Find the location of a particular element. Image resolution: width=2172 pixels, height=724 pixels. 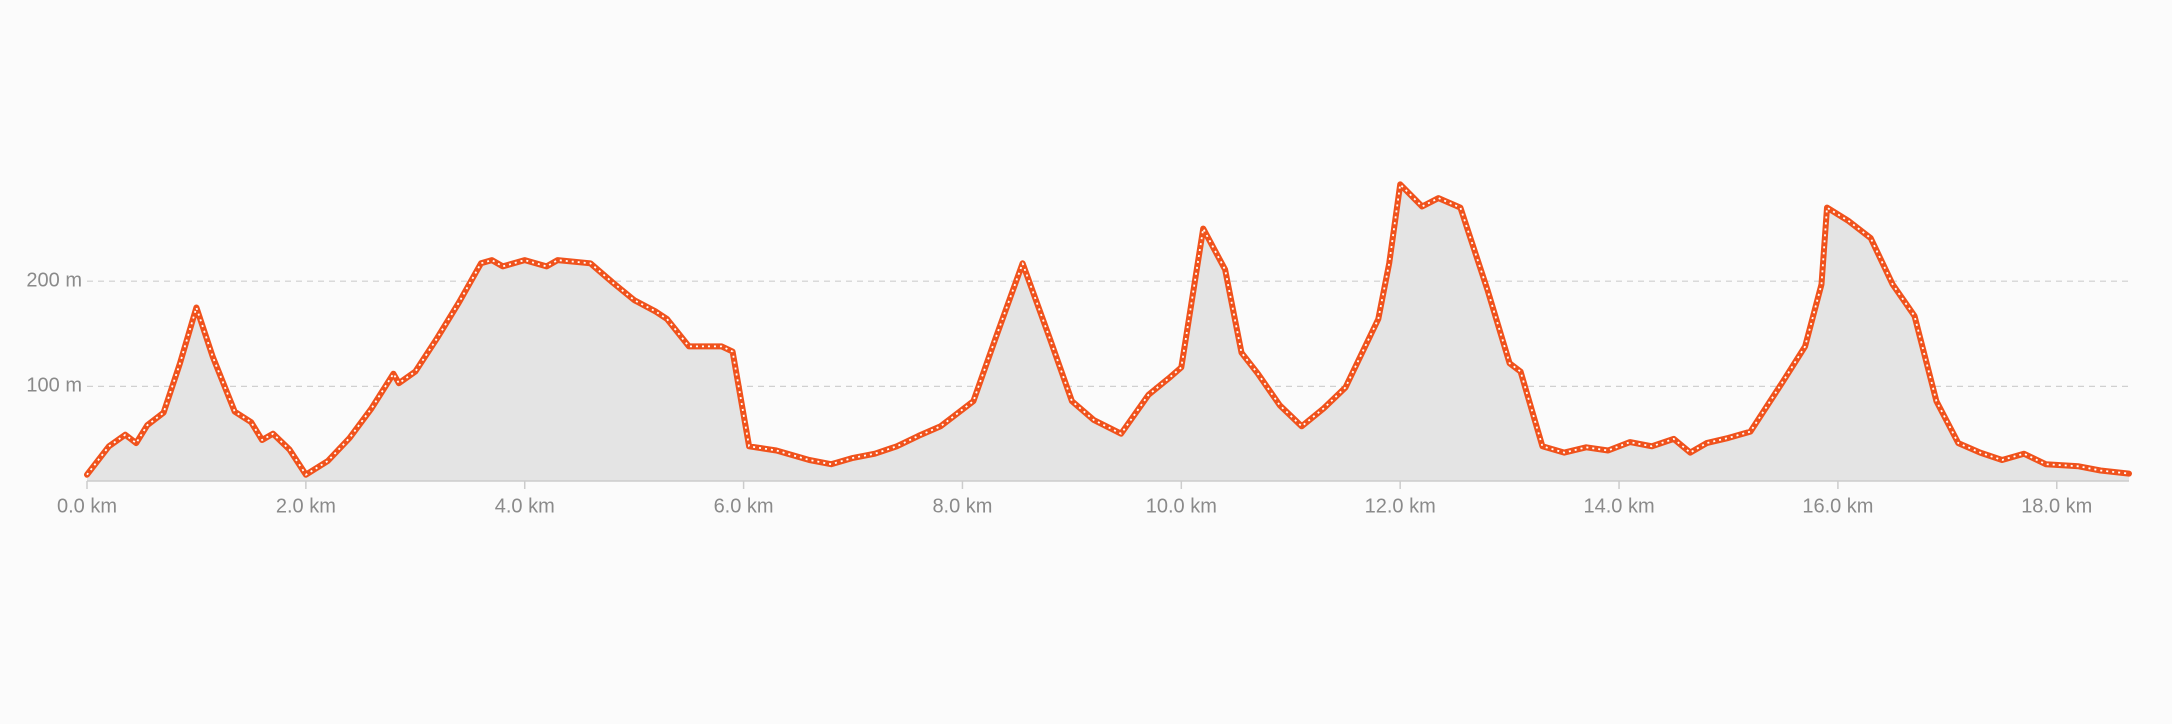

x-tick-label: 8.0 km is located at coordinates (962, 506).